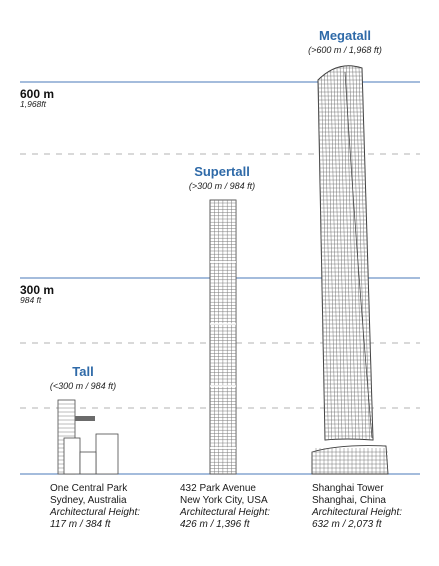 The height and width of the screenshot is (566, 439). I want to click on building-one-central-park, so click(88, 437).